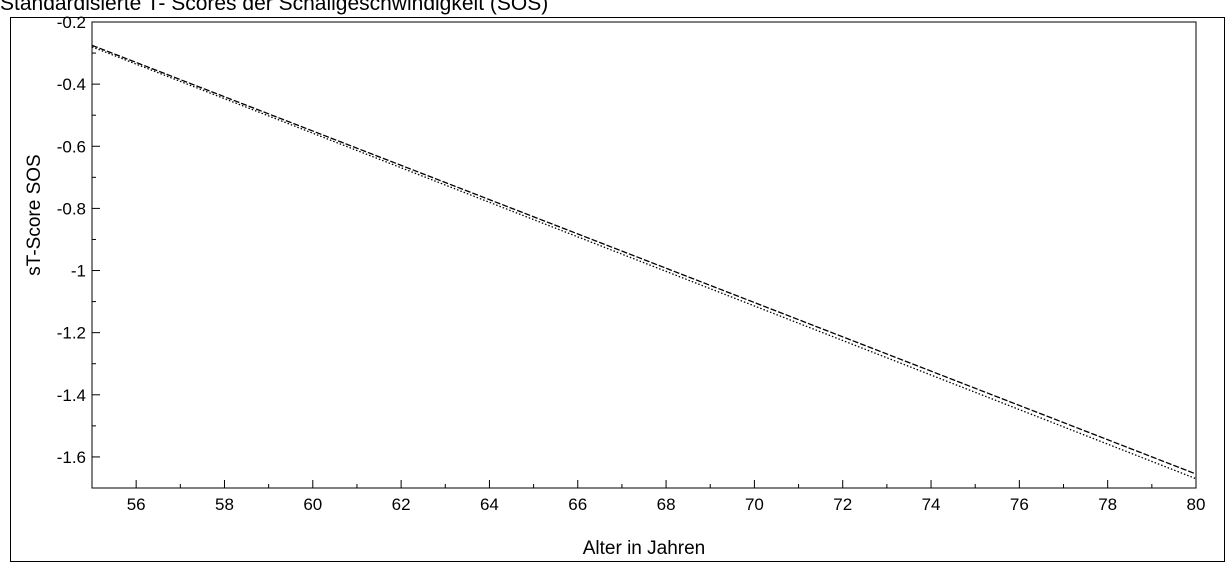  What do you see at coordinates (78, 251) in the screenshot?
I see `y-axis: -0.2 -0.4 -0.6 -0.8 -1 -1.2 -1.4 -1.6` at bounding box center [78, 251].